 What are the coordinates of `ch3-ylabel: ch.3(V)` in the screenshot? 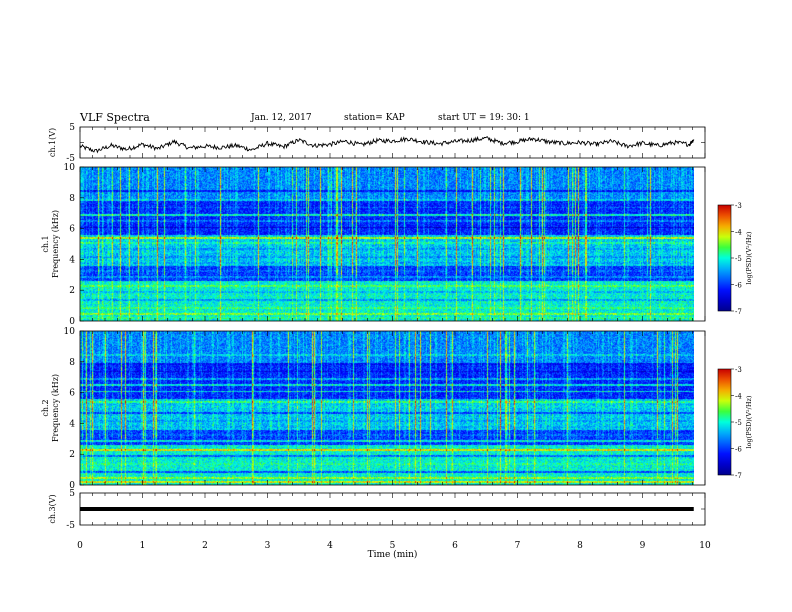 It's located at (52, 508).